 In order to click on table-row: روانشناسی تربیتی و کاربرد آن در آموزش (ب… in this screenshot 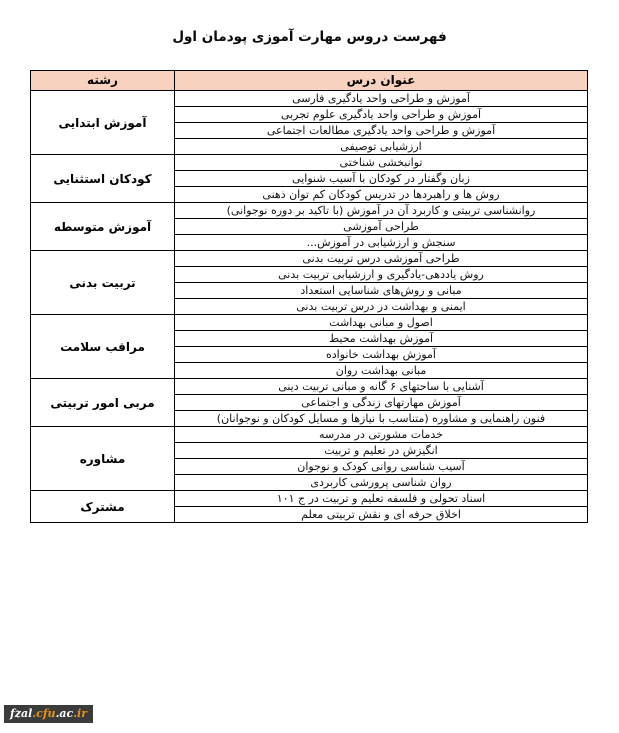, I will do `click(309, 226)`.